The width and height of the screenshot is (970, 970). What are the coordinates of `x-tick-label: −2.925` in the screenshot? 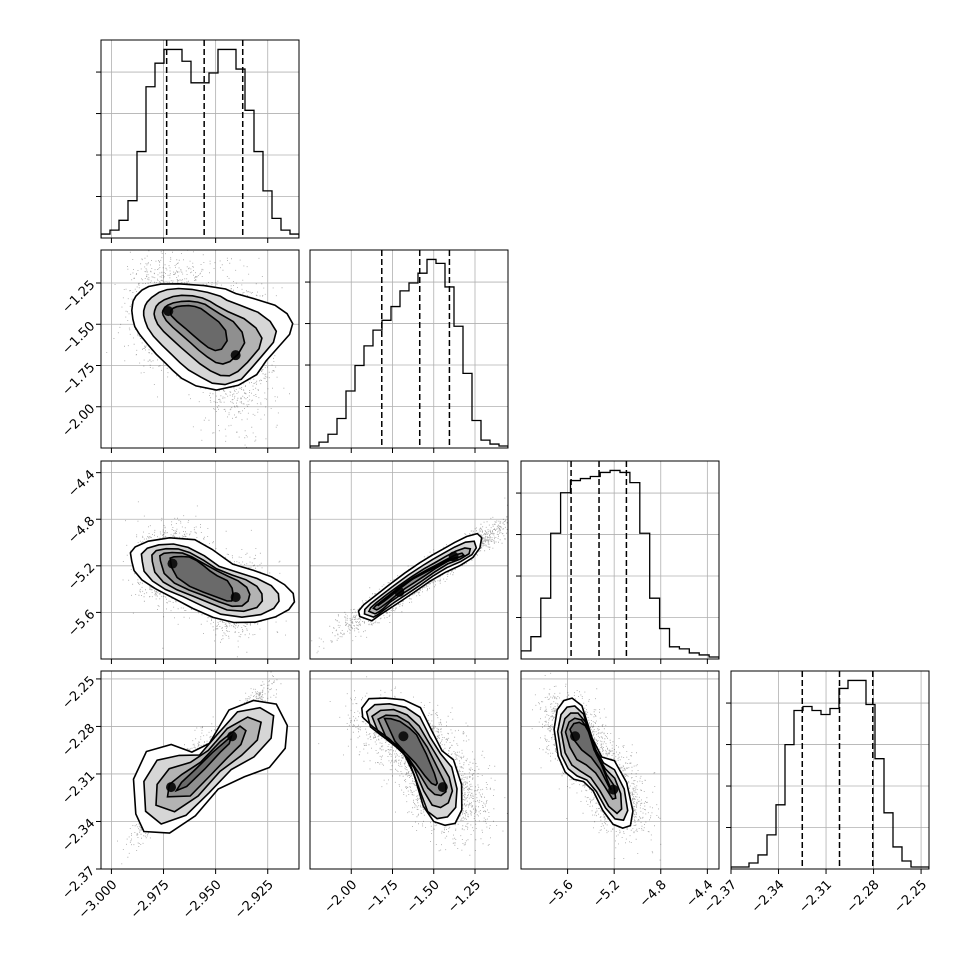 It's located at (254, 899).